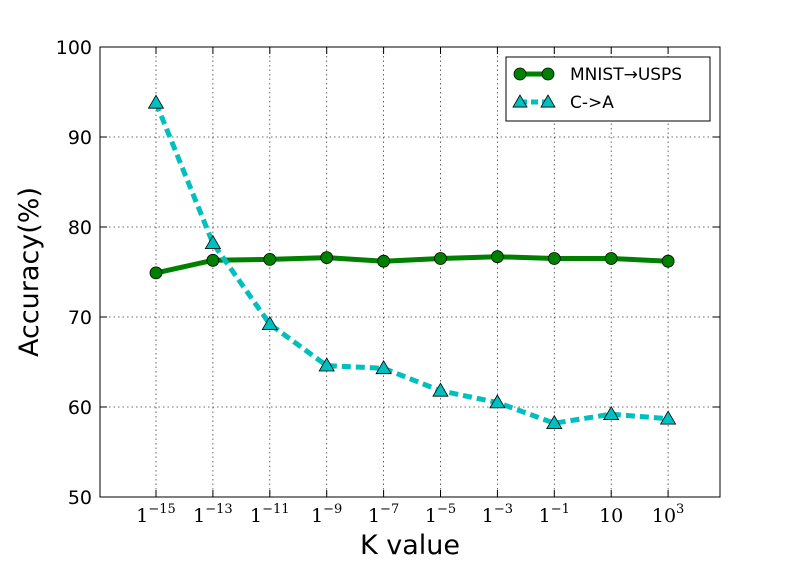 The height and width of the screenshot is (566, 800). What do you see at coordinates (270, 514) in the screenshot?
I see `x-tick-label: 1−11` at bounding box center [270, 514].